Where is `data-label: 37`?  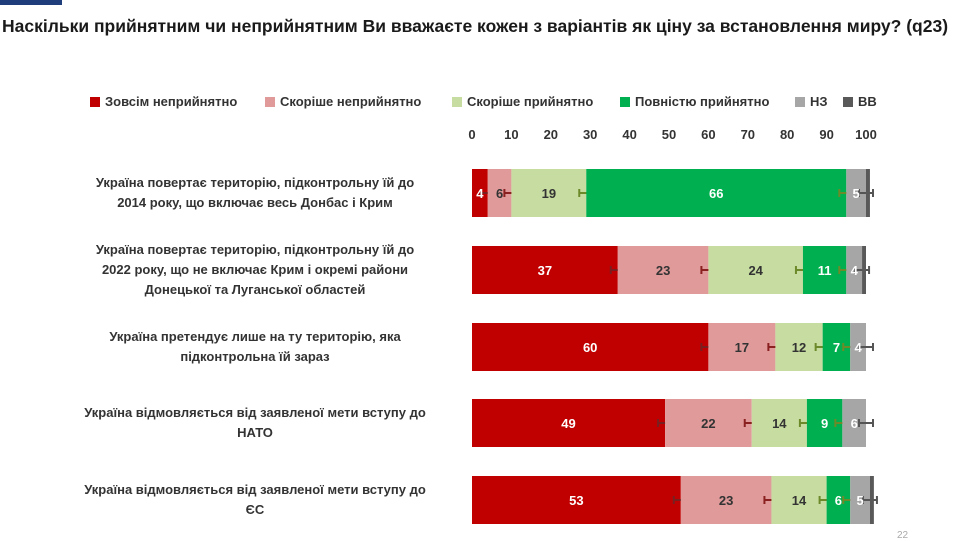 data-label: 37 is located at coordinates (545, 270).